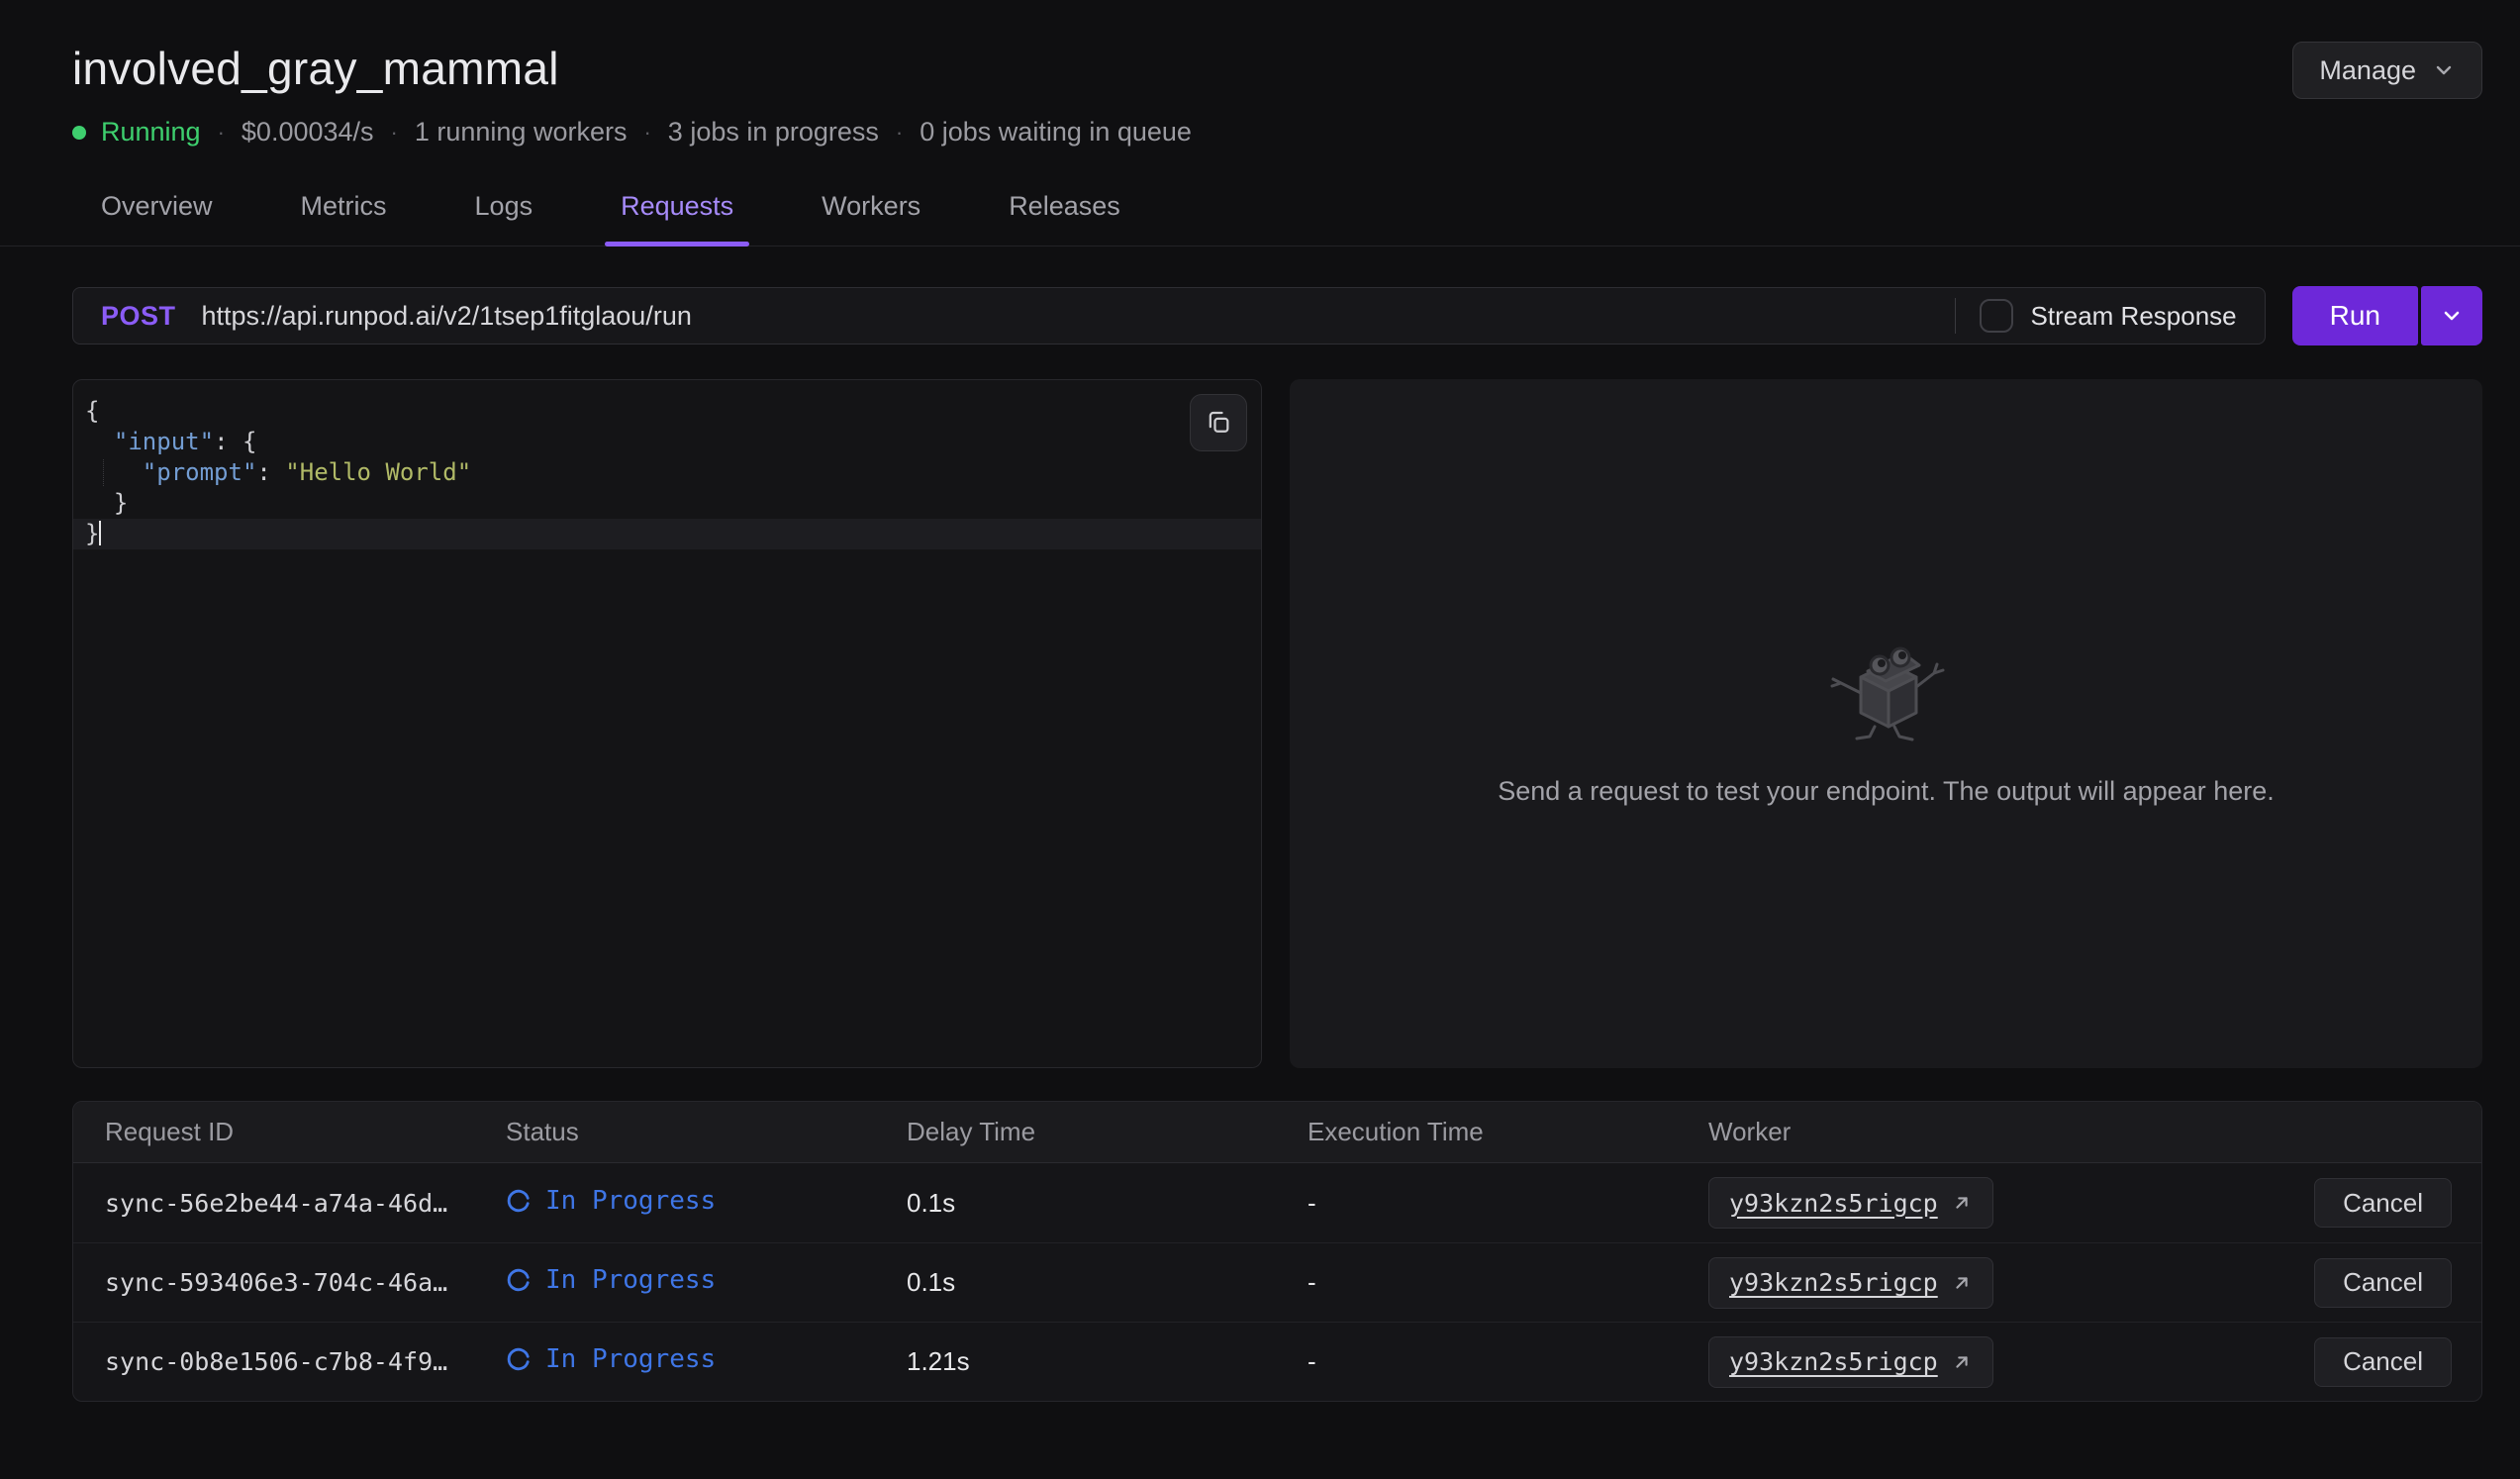 This screenshot has height=1479, width=2520. What do you see at coordinates (1056, 132) in the screenshot?
I see `jobs-waiting-count: 0 jobs waiting in queue` at bounding box center [1056, 132].